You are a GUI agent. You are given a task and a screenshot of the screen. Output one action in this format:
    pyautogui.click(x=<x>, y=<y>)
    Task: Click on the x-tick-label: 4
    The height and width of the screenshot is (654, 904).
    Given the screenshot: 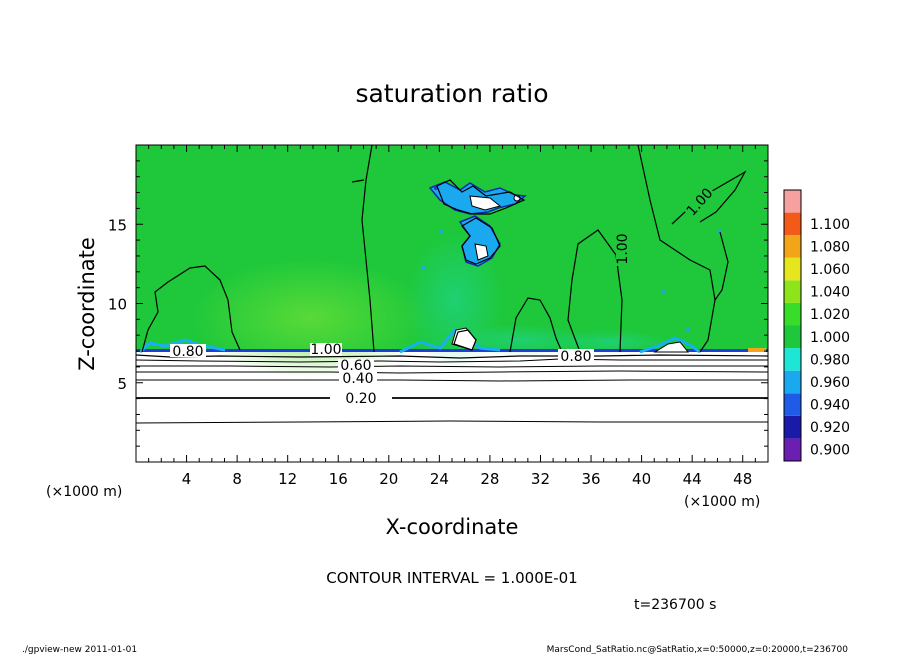 What is the action you would take?
    pyautogui.click(x=187, y=479)
    